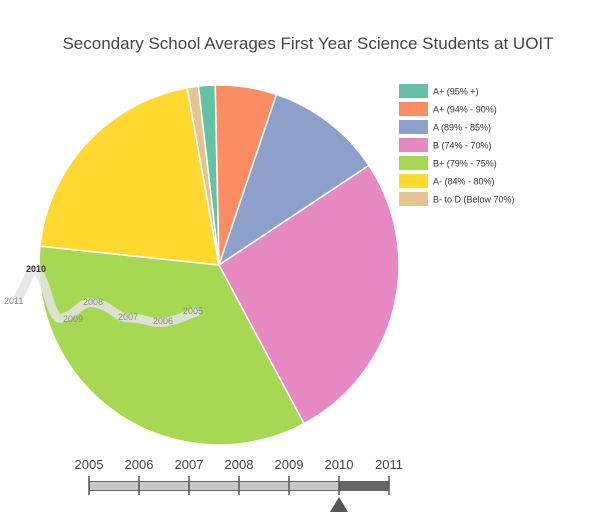  I want to click on slider-progress, so click(214, 486).